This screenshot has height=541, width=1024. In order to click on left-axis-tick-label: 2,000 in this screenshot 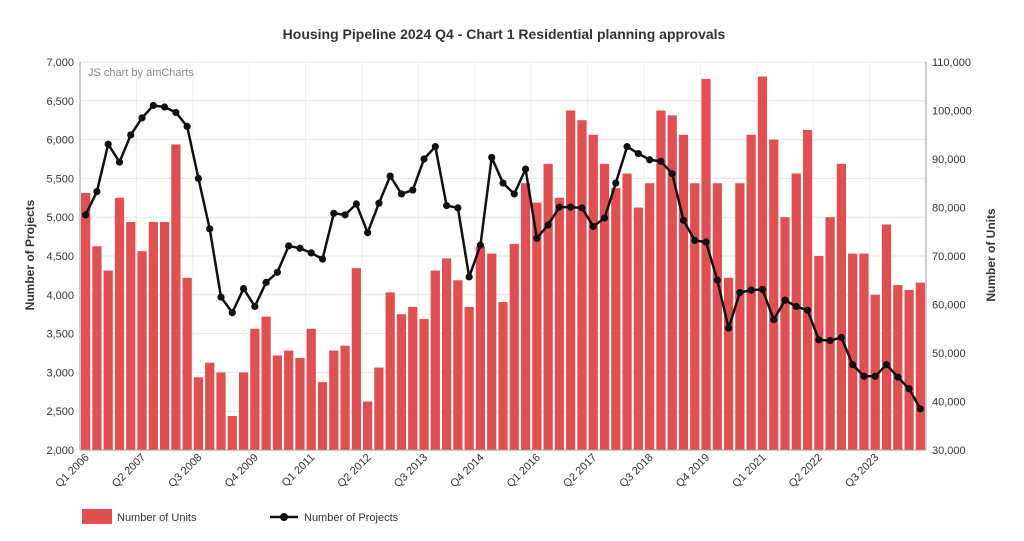, I will do `click(60, 451)`.